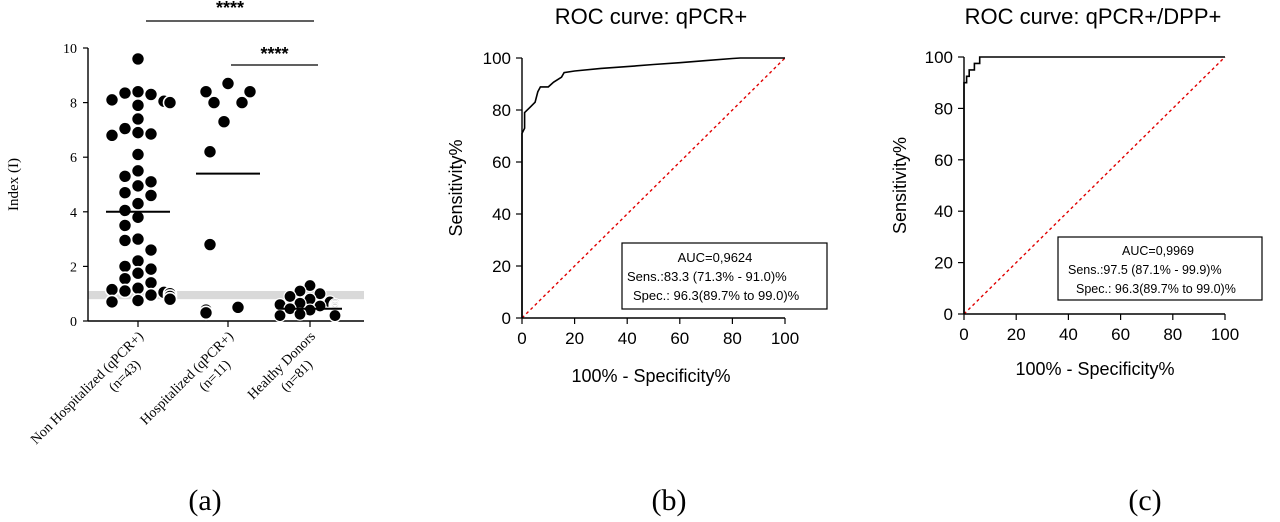  Describe the element at coordinates (73, 267) in the screenshot. I see `y-tick-label: 2` at that location.